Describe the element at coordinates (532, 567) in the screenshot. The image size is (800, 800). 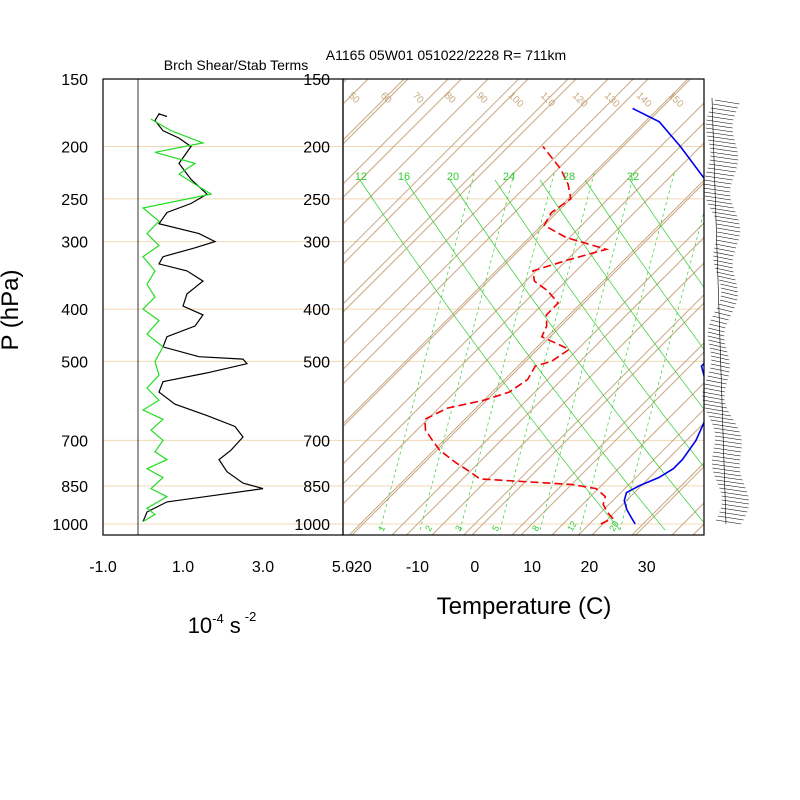
I see `right-x-tick-label: 10` at that location.